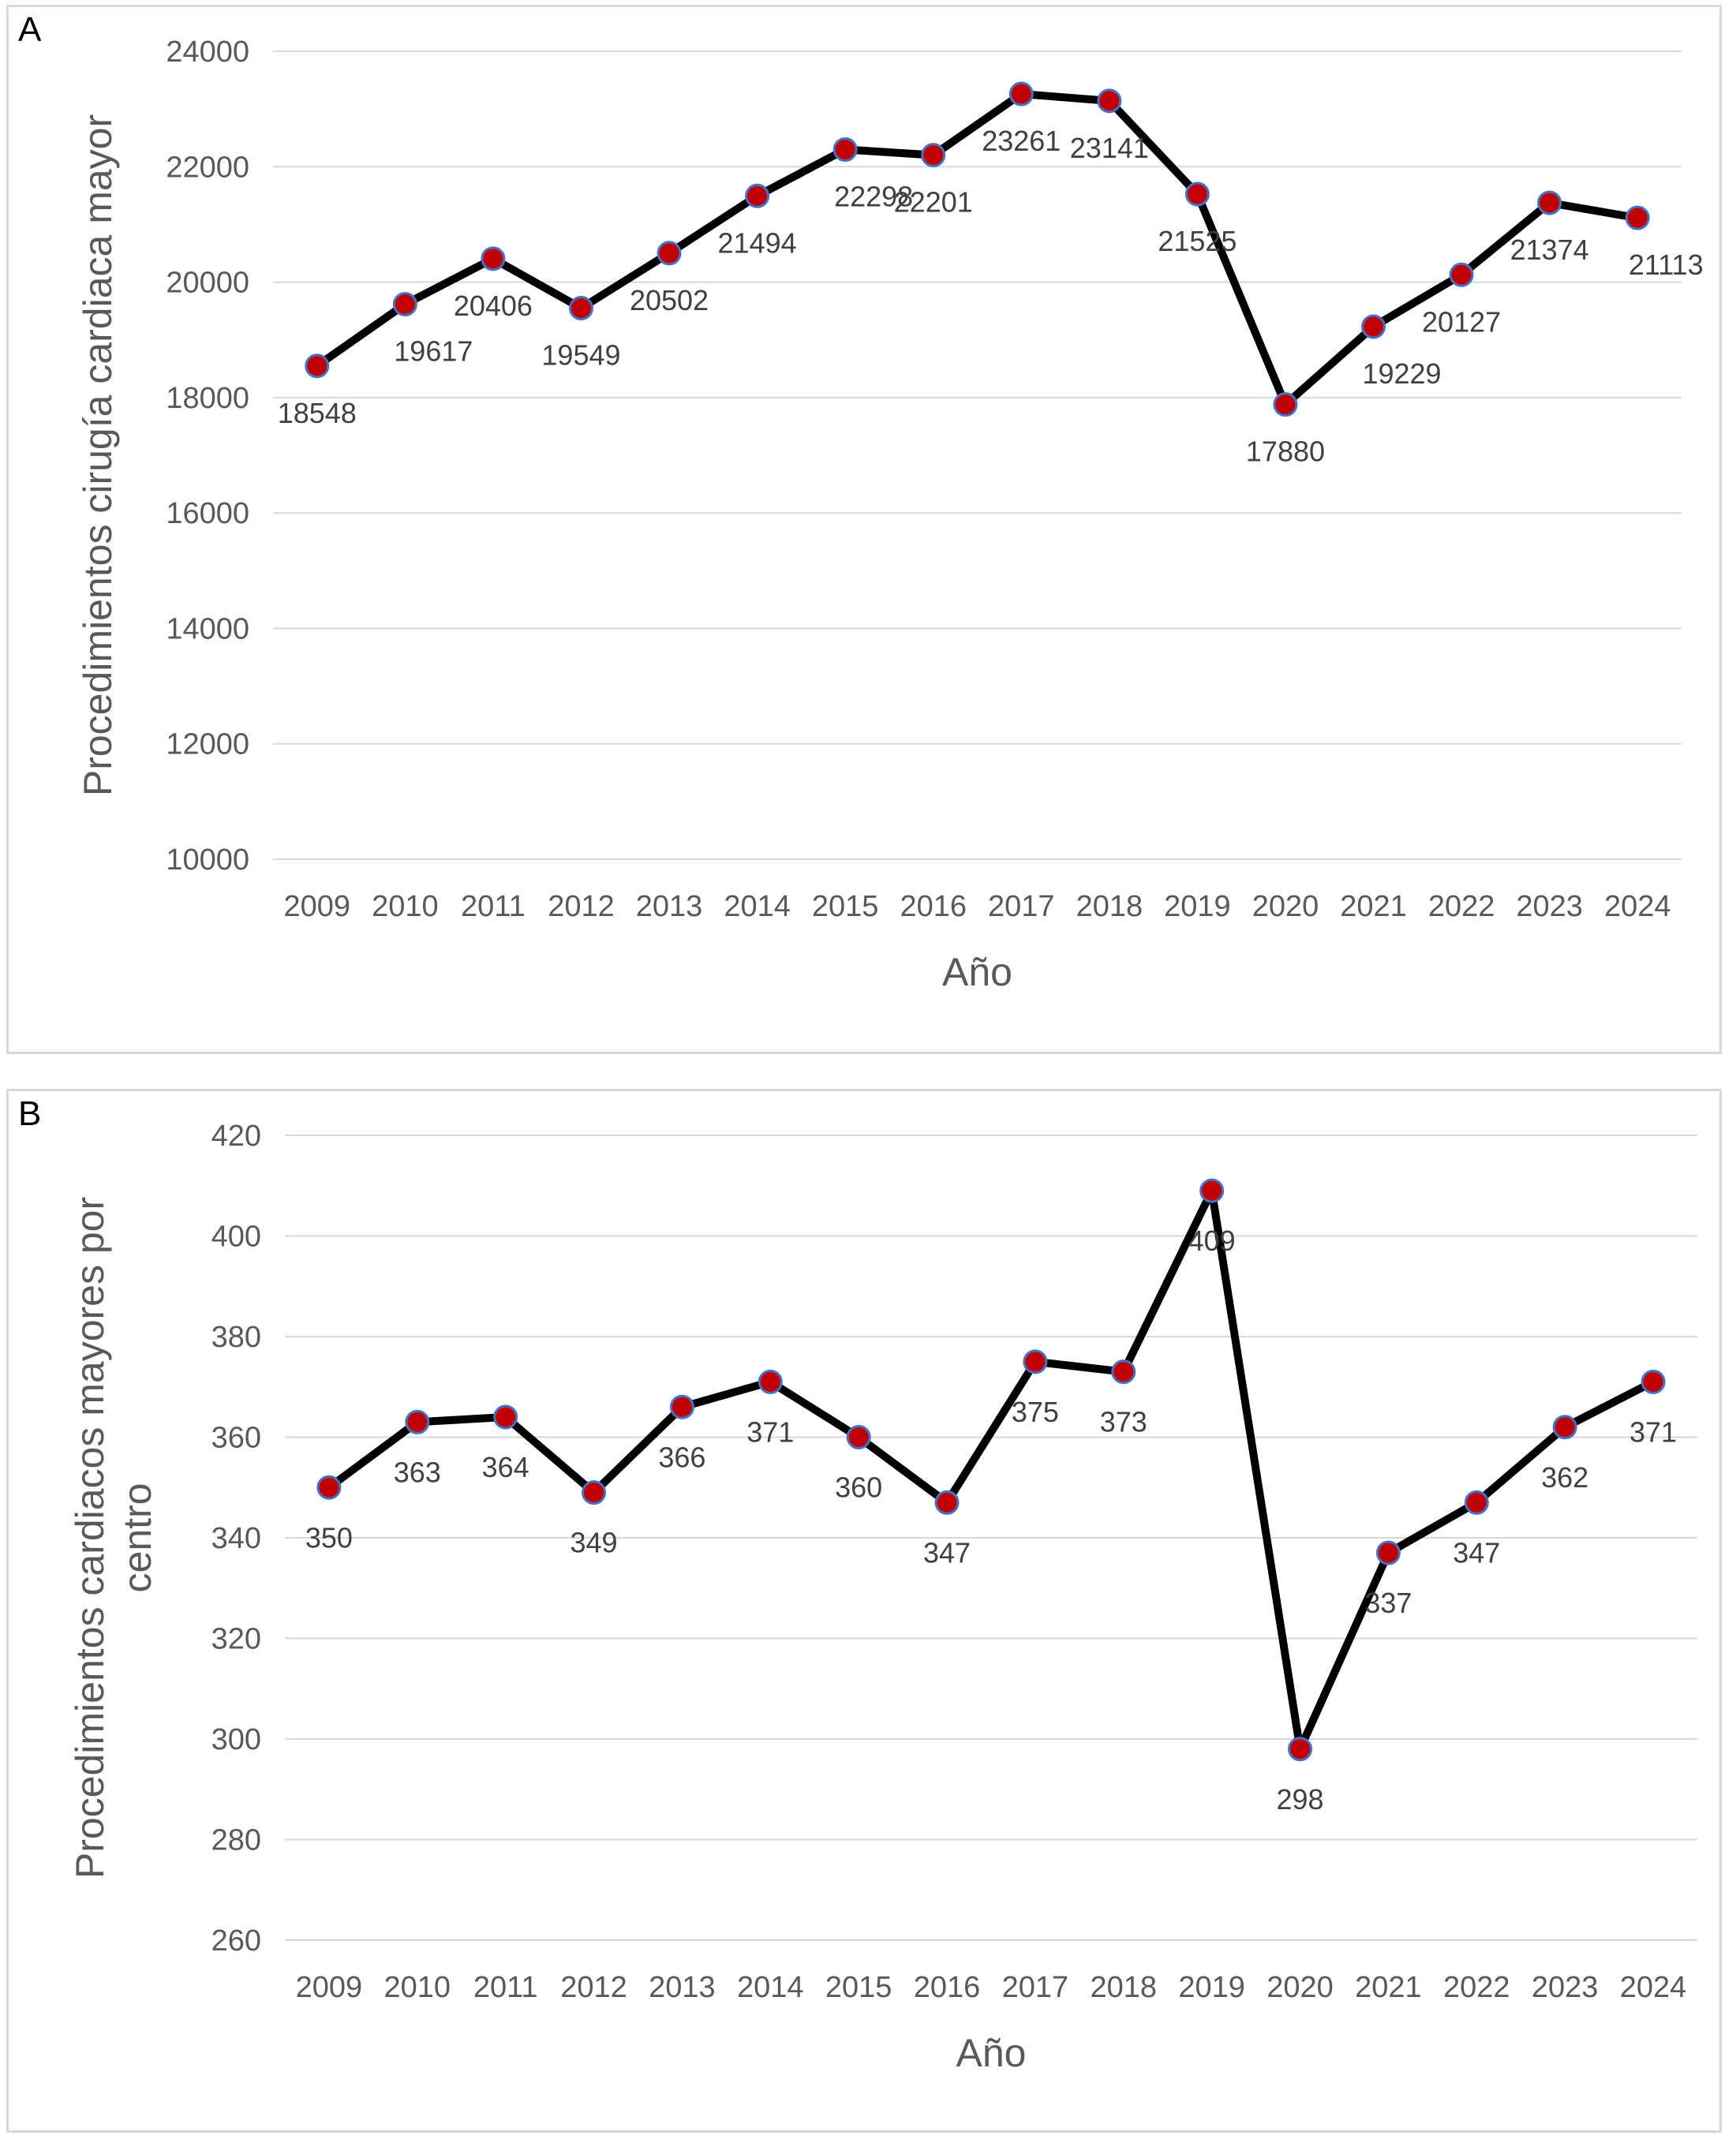 This screenshot has height=2139, width=1736. I want to click on data-label: 362, so click(1564, 1477).